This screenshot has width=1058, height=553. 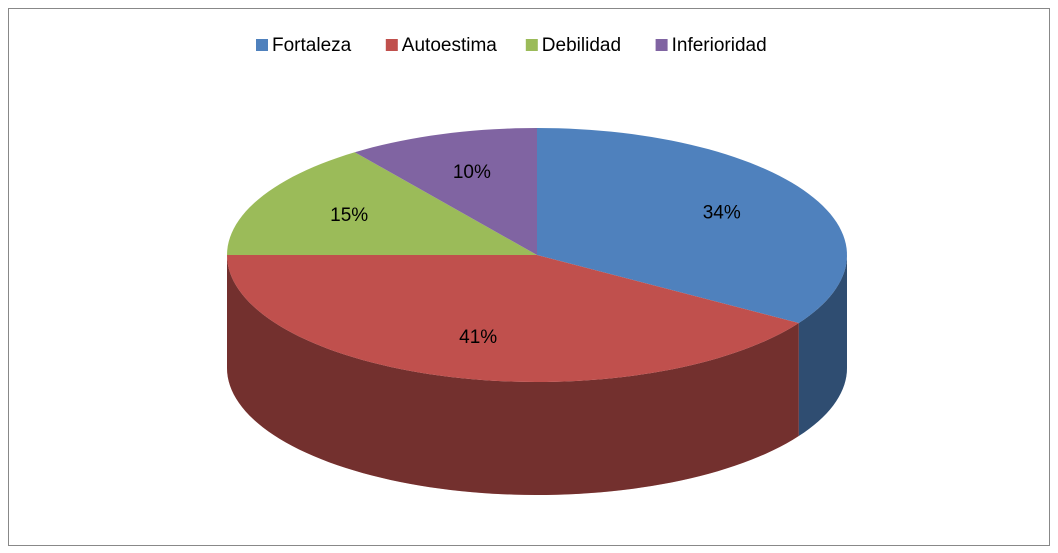 What do you see at coordinates (312, 45) in the screenshot?
I see `legend-label: Fortaleza` at bounding box center [312, 45].